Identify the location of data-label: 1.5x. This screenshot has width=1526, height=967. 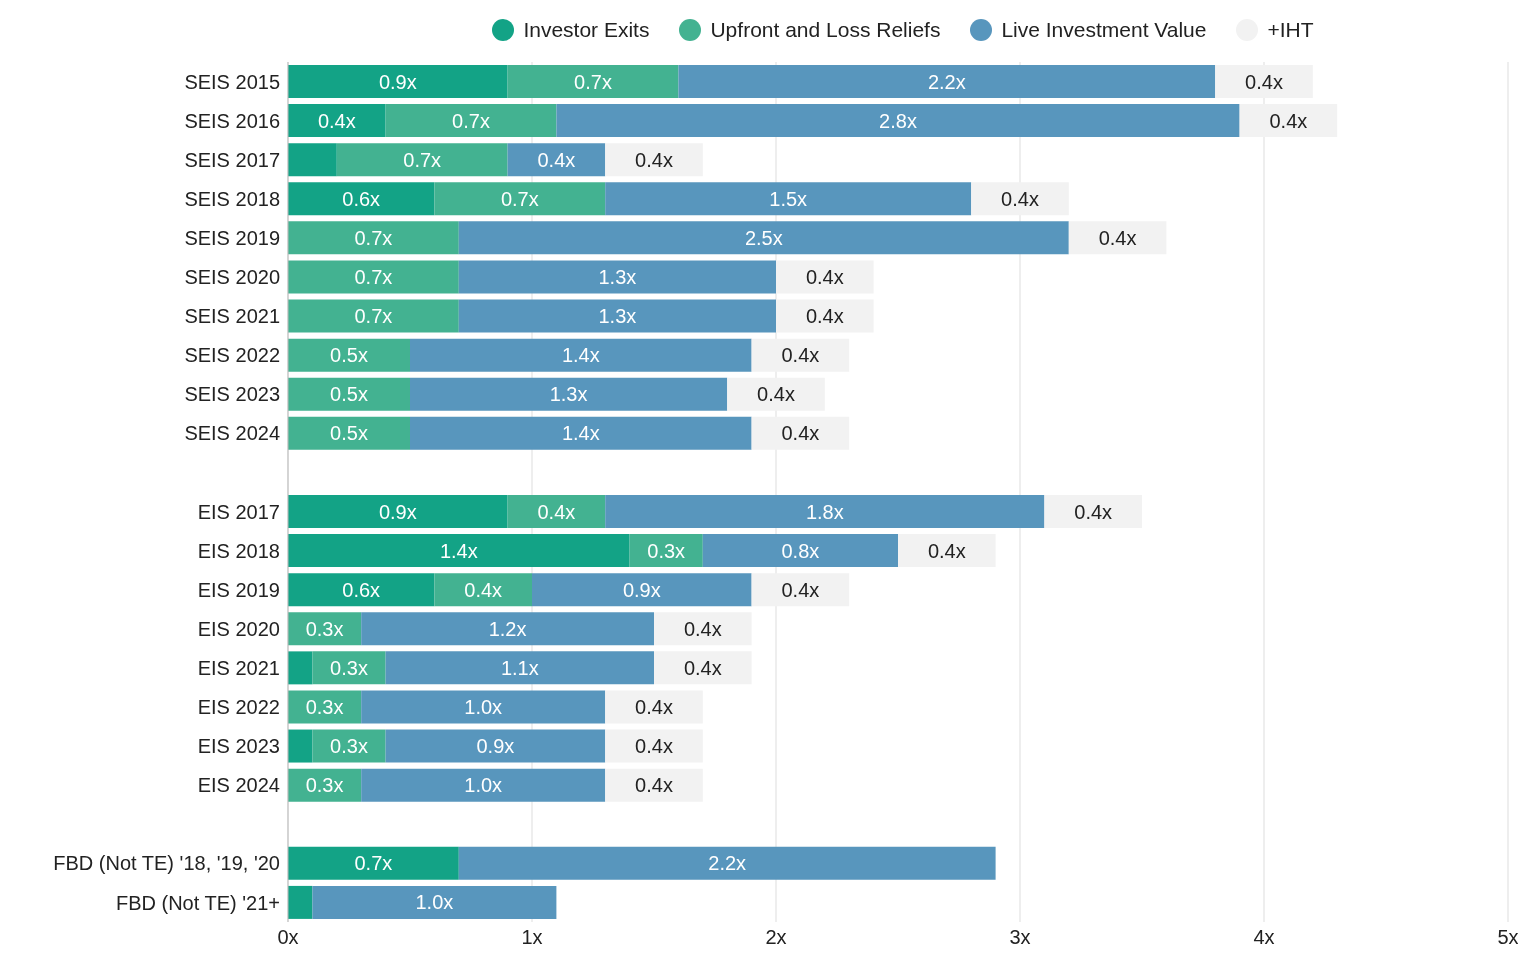
(788, 198).